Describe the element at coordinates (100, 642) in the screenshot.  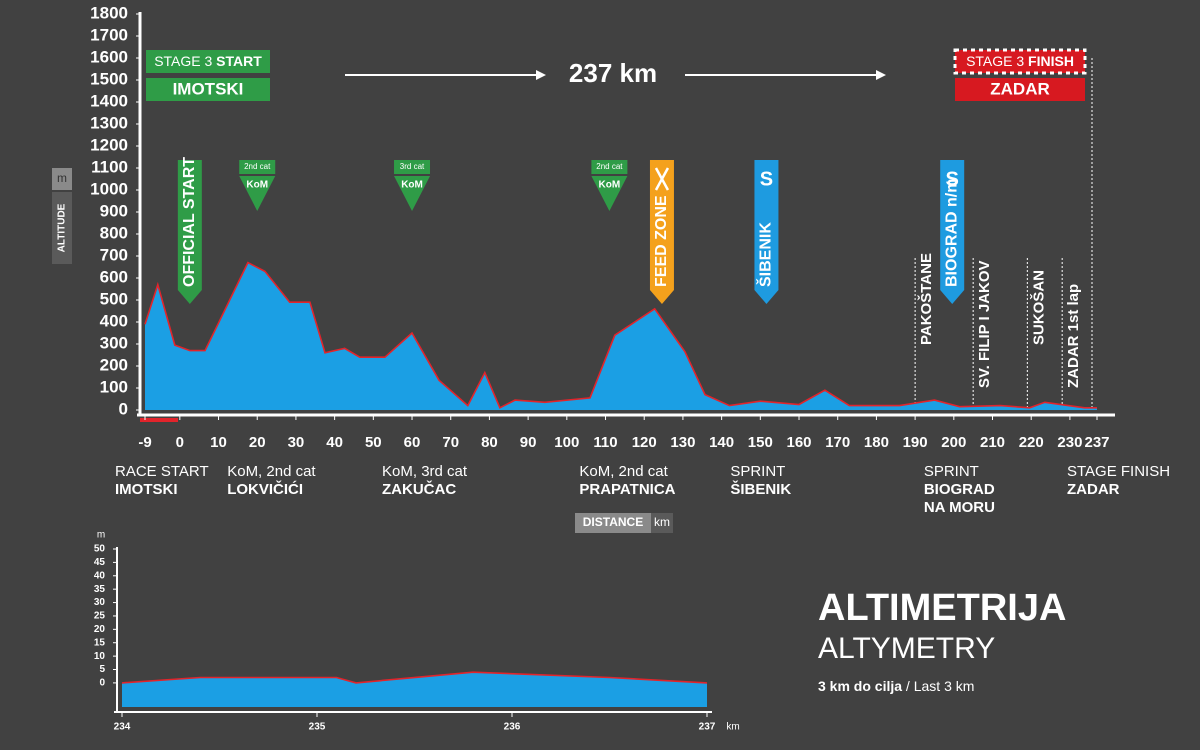
I see `y-tick-label: 15` at that location.